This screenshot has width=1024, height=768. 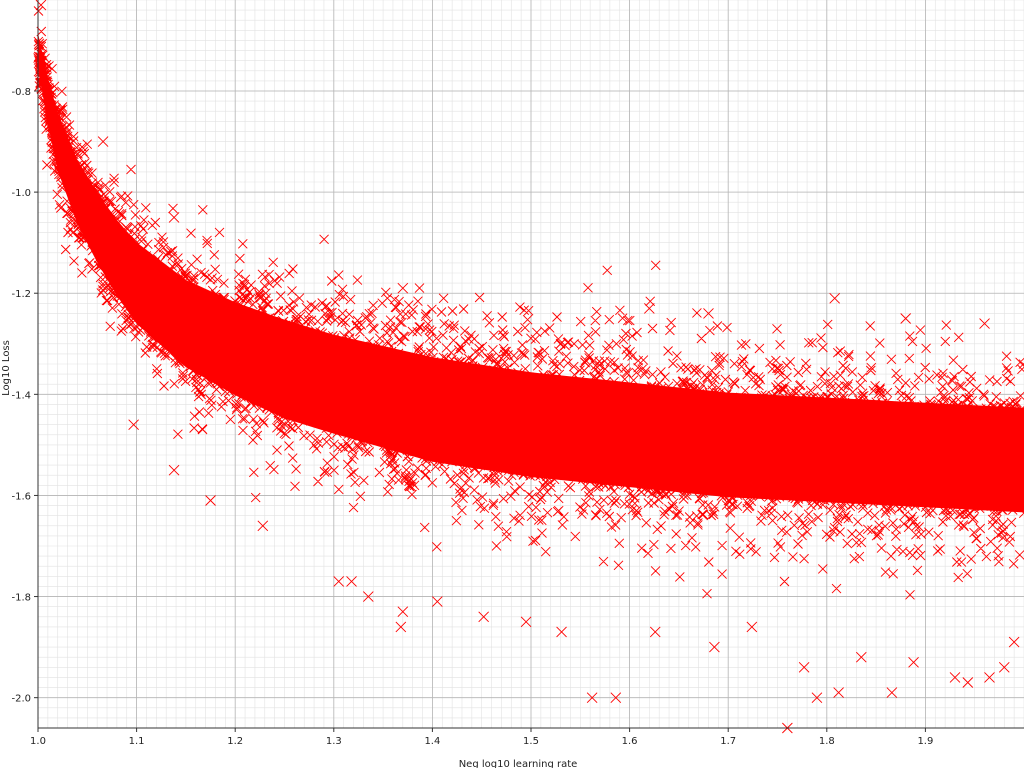 I want to click on y-tick-label: -1.6, so click(x=21, y=496).